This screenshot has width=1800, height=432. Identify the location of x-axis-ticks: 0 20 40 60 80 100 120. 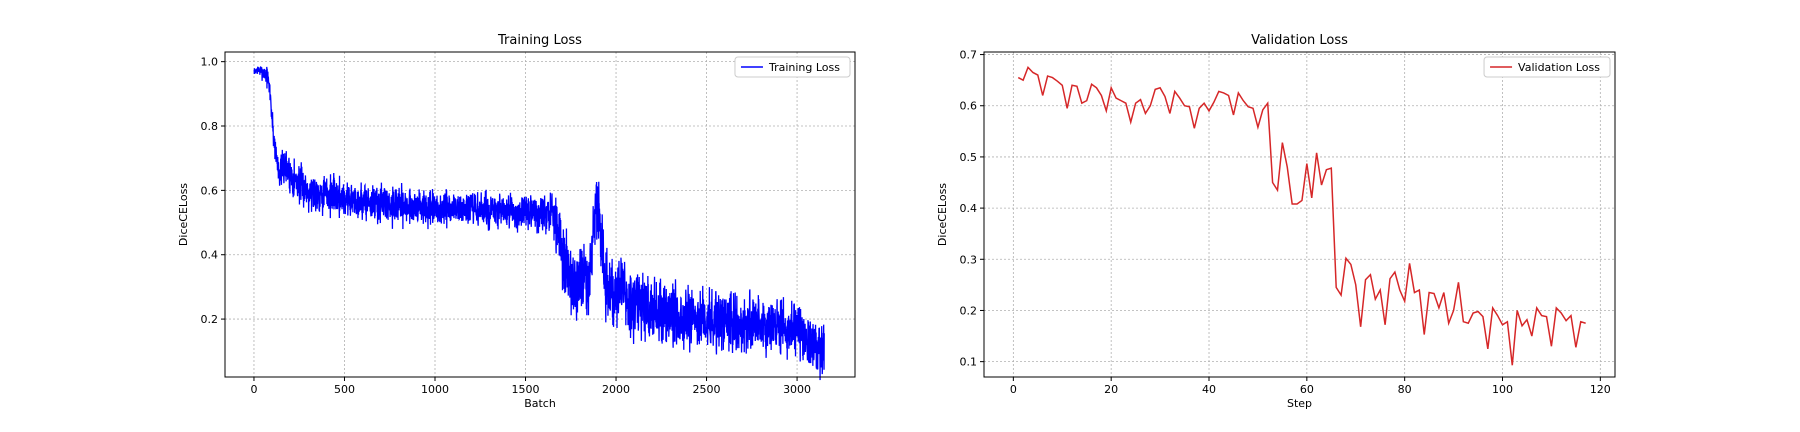
(1310, 386).